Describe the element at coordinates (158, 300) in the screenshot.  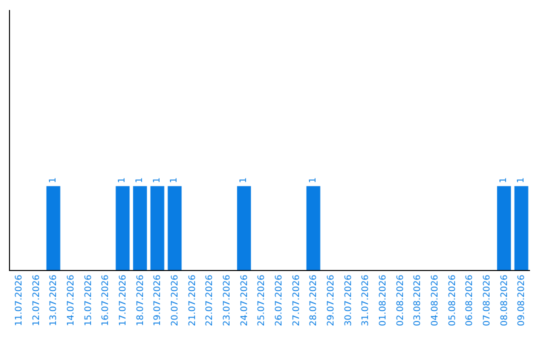
I see `x-tick-label: 19.07.2026` at that location.